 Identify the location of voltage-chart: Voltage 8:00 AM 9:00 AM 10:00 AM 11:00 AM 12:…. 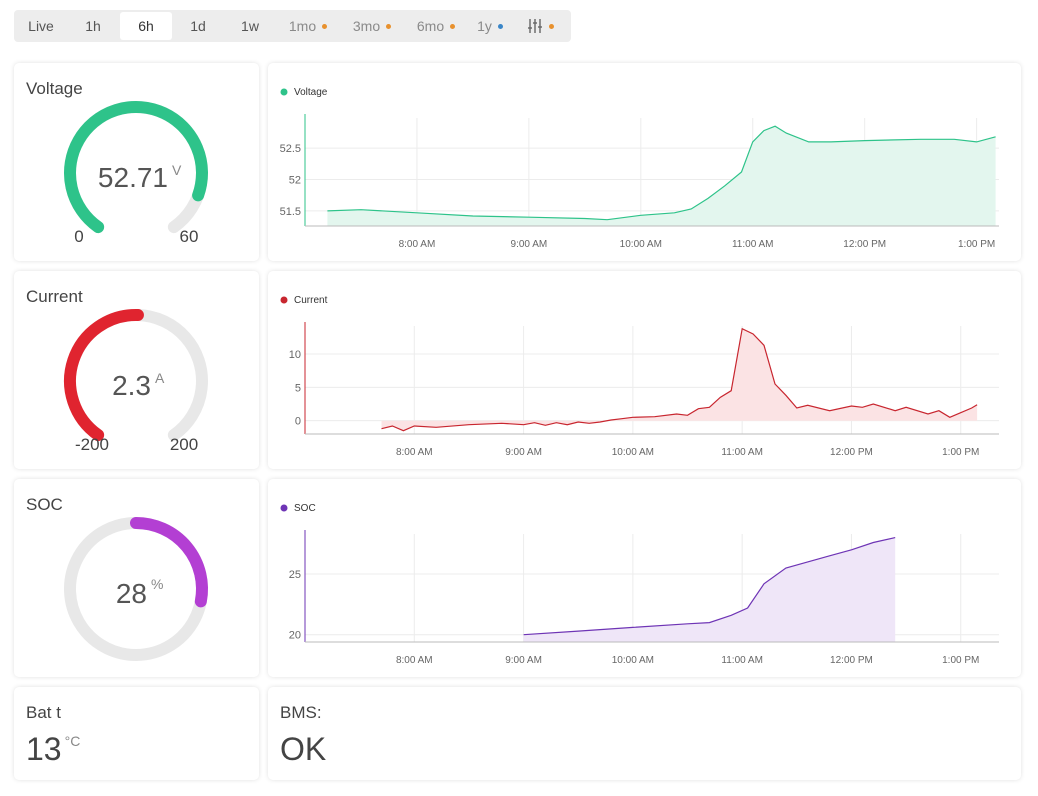
(639, 168).